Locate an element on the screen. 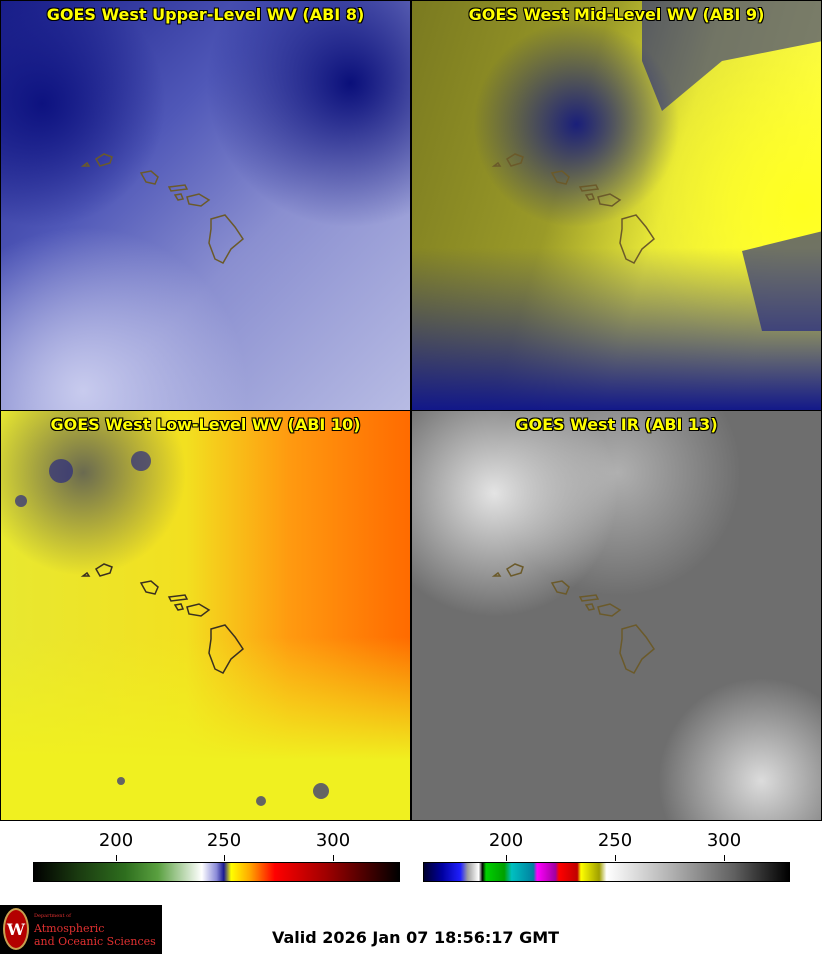 The height and width of the screenshot is (954, 822). colorbar-wv is located at coordinates (216, 872).